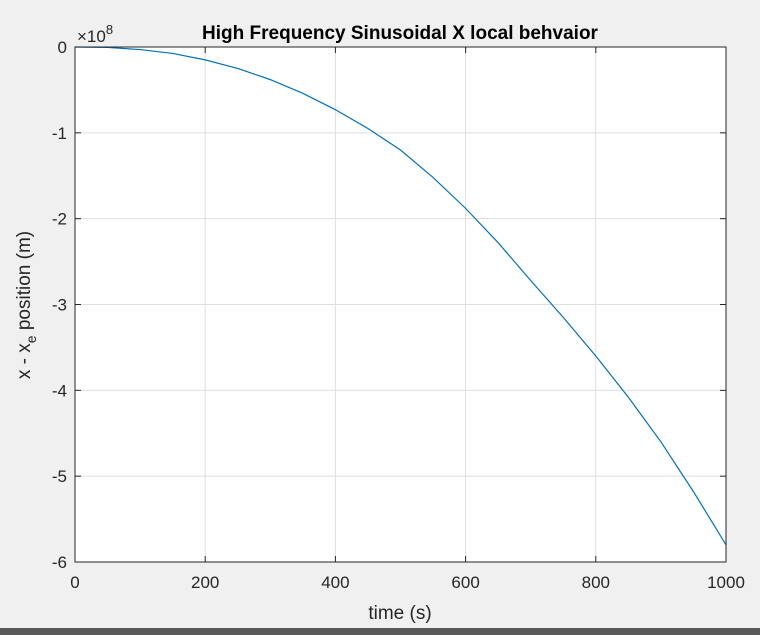  I want to click on y-axis-label-subscript: e, so click(31, 339).